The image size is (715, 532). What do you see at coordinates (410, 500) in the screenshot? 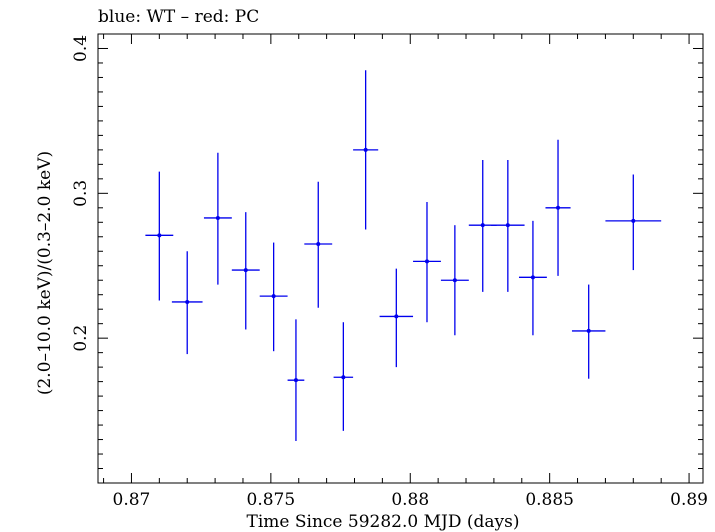
I see `x-tick-label: 0.88` at bounding box center [410, 500].